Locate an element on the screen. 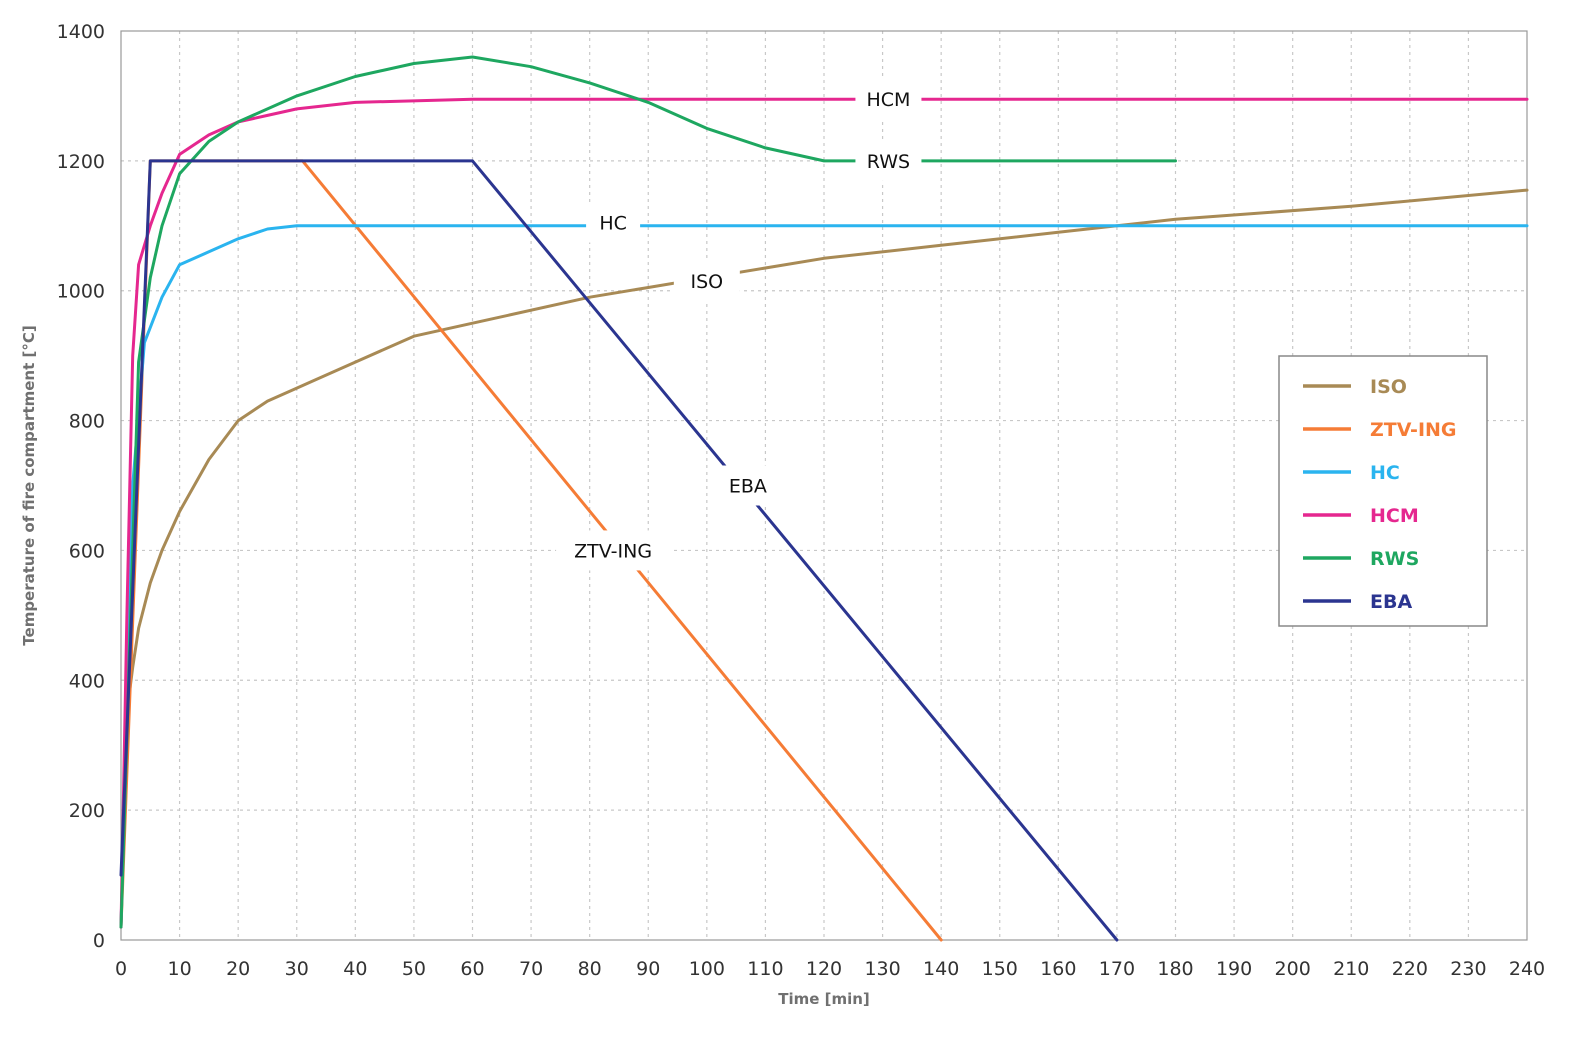 The height and width of the screenshot is (1037, 1572). annotation-iso: ISO is located at coordinates (706, 280).